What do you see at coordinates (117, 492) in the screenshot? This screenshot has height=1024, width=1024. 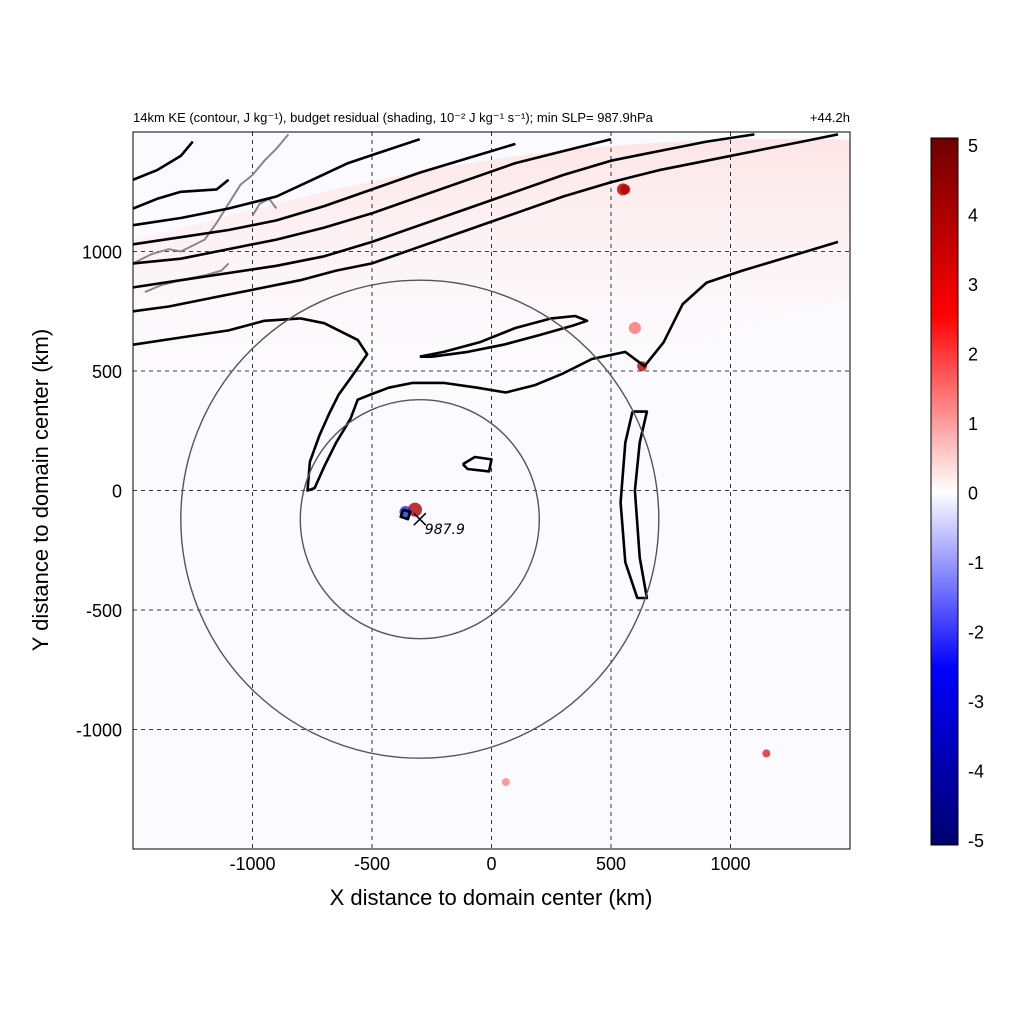 I see `y-tick-label: 0` at bounding box center [117, 492].